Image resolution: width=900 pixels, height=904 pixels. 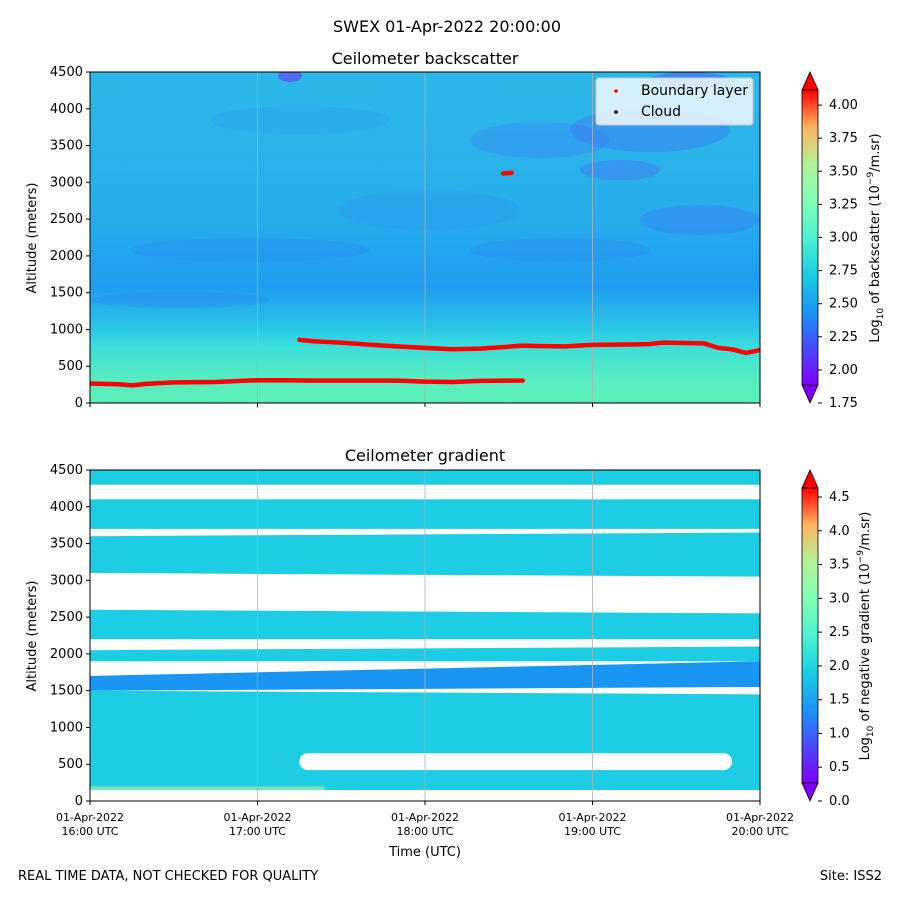 I want to click on y-tick-label: 1500, so click(x=66, y=293).